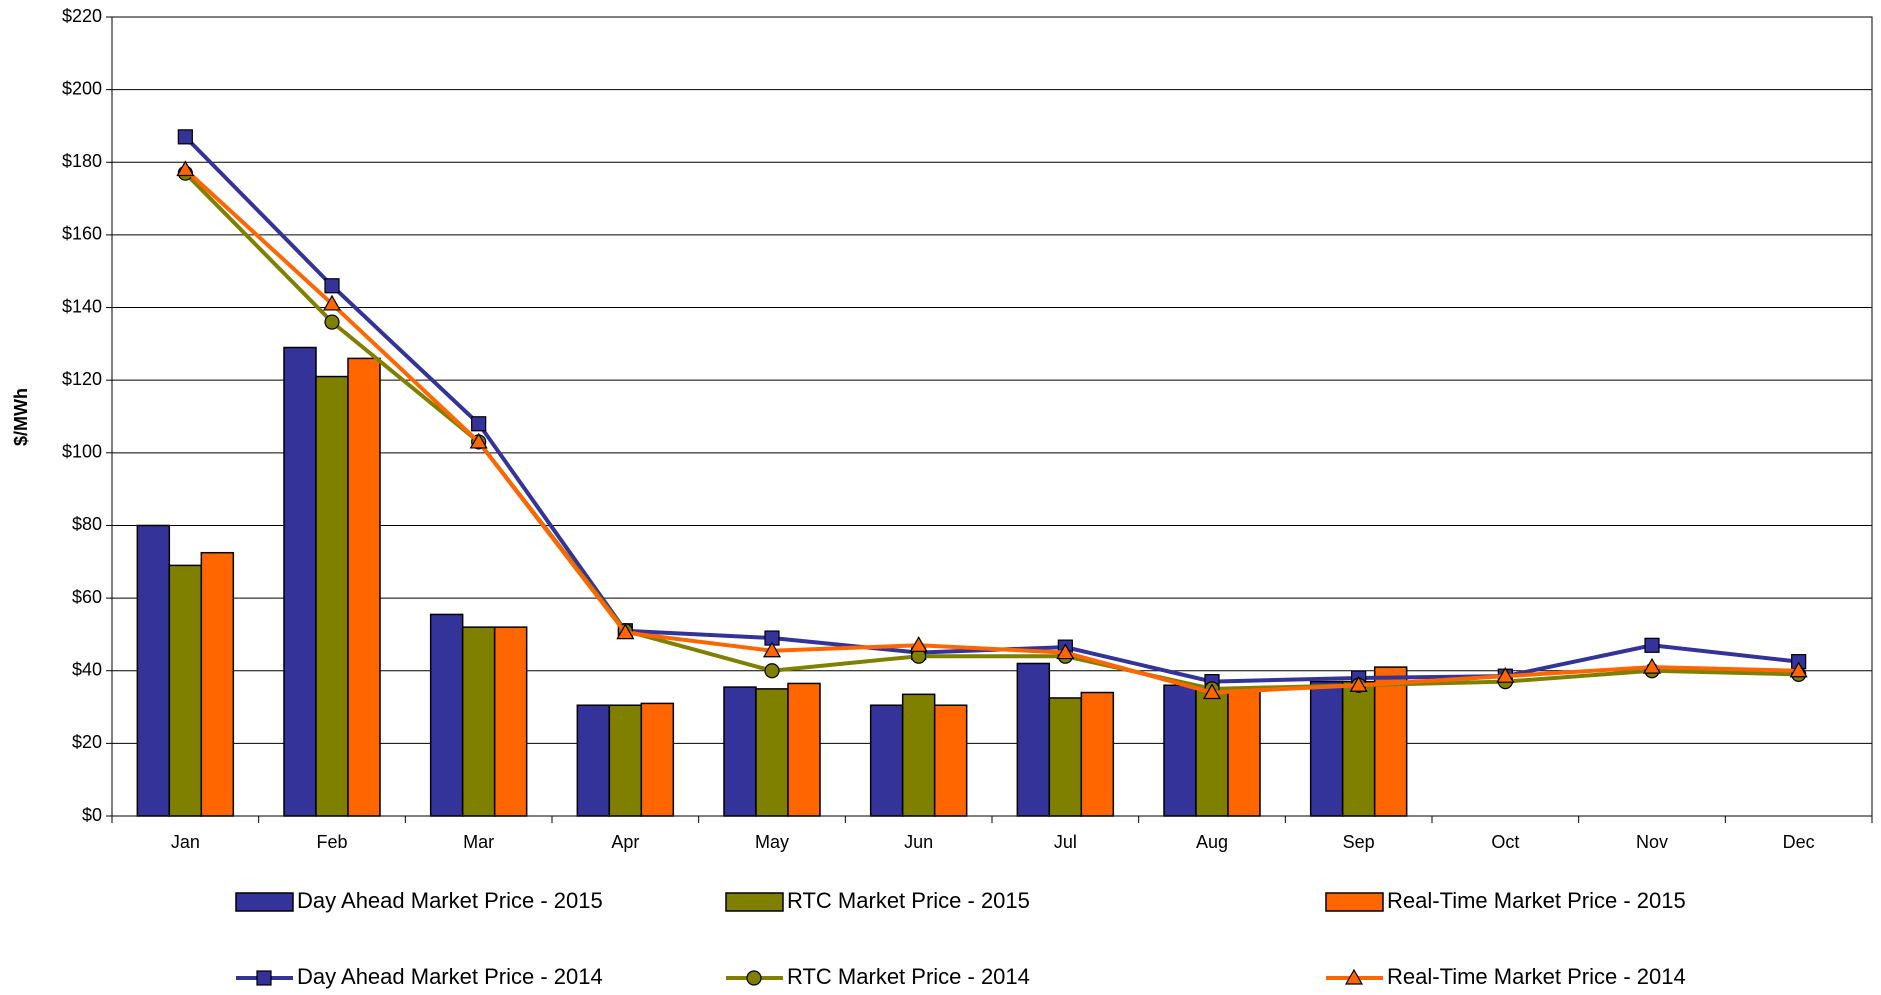 This screenshot has height=995, width=1881. What do you see at coordinates (1536, 900) in the screenshot?
I see `legend-label: Real-Time Market Price - 2015` at bounding box center [1536, 900].